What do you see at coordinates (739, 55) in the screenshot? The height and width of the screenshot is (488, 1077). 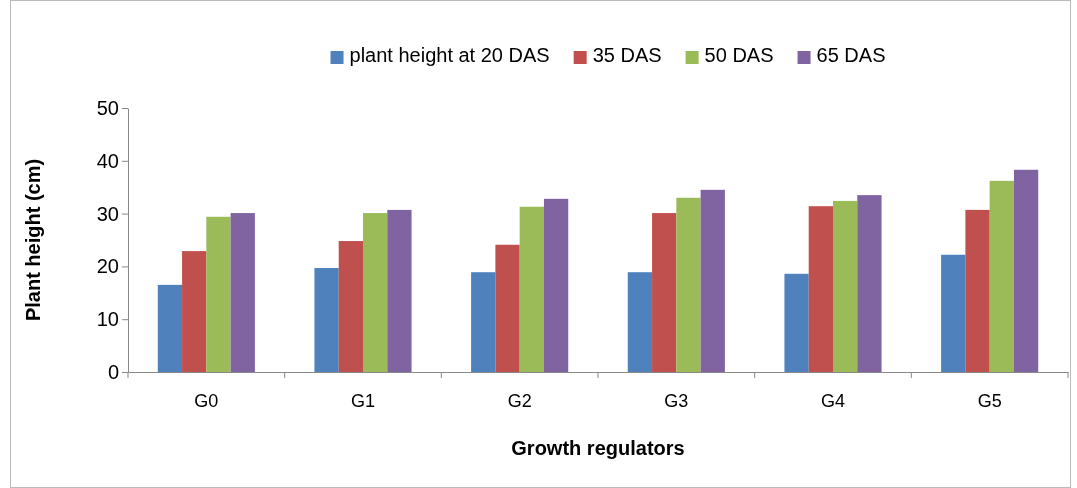 I see `legend-label: 50 DAS` at bounding box center [739, 55].